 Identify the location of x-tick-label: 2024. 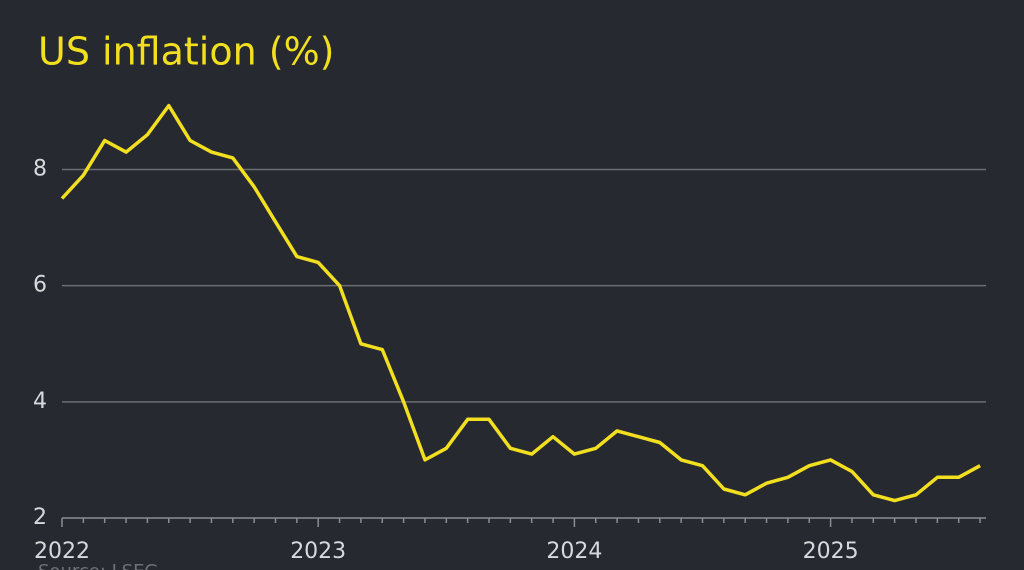
(574, 551).